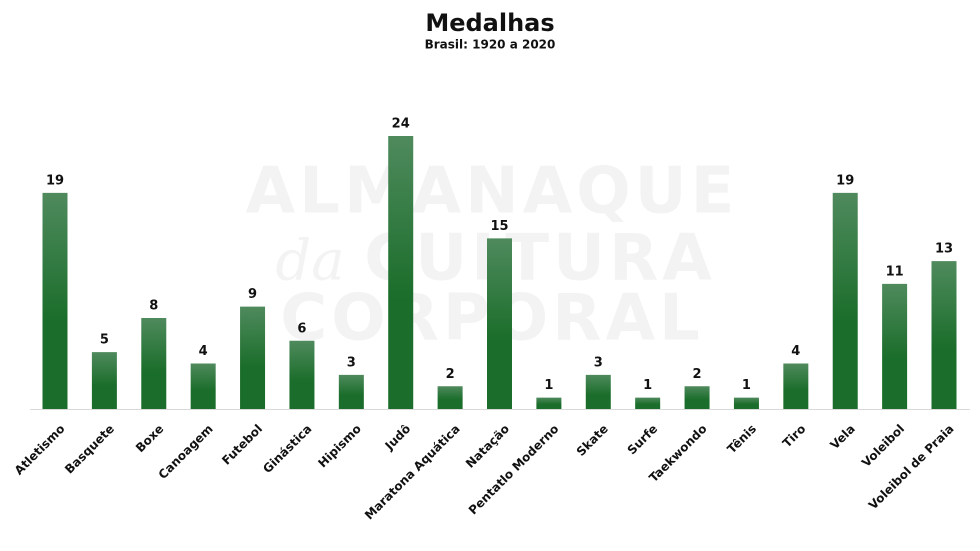  I want to click on x-tick-label: Pentatlo Moderno, so click(514, 470).